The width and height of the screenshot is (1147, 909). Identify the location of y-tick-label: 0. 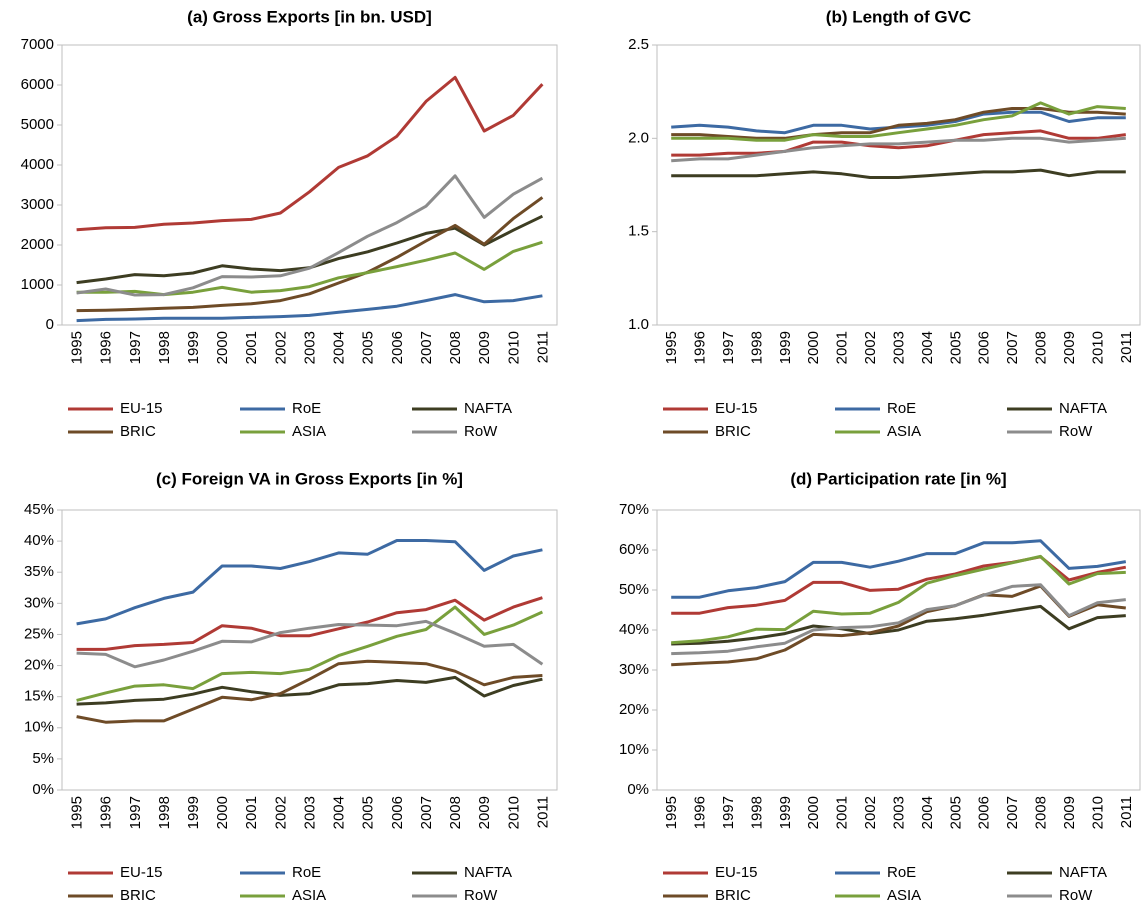
(50, 324).